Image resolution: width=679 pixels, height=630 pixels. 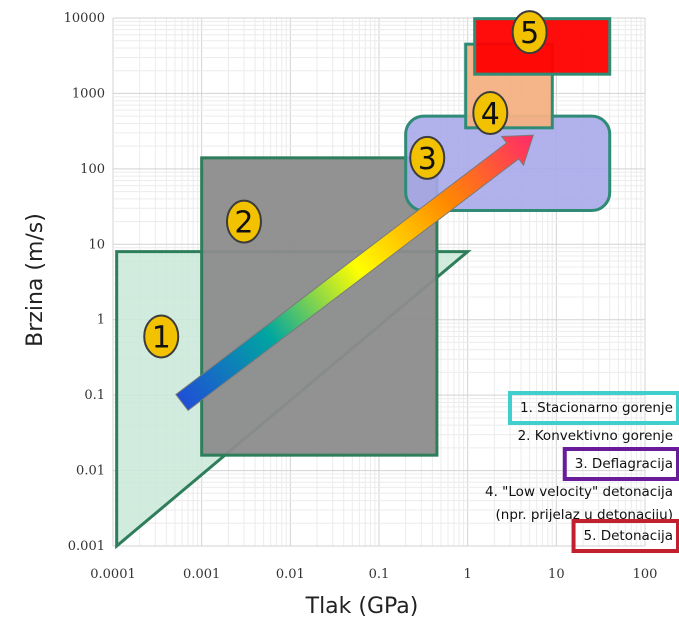 I want to click on legend-item: 2. Konvektivno gorenje, so click(x=595, y=436).